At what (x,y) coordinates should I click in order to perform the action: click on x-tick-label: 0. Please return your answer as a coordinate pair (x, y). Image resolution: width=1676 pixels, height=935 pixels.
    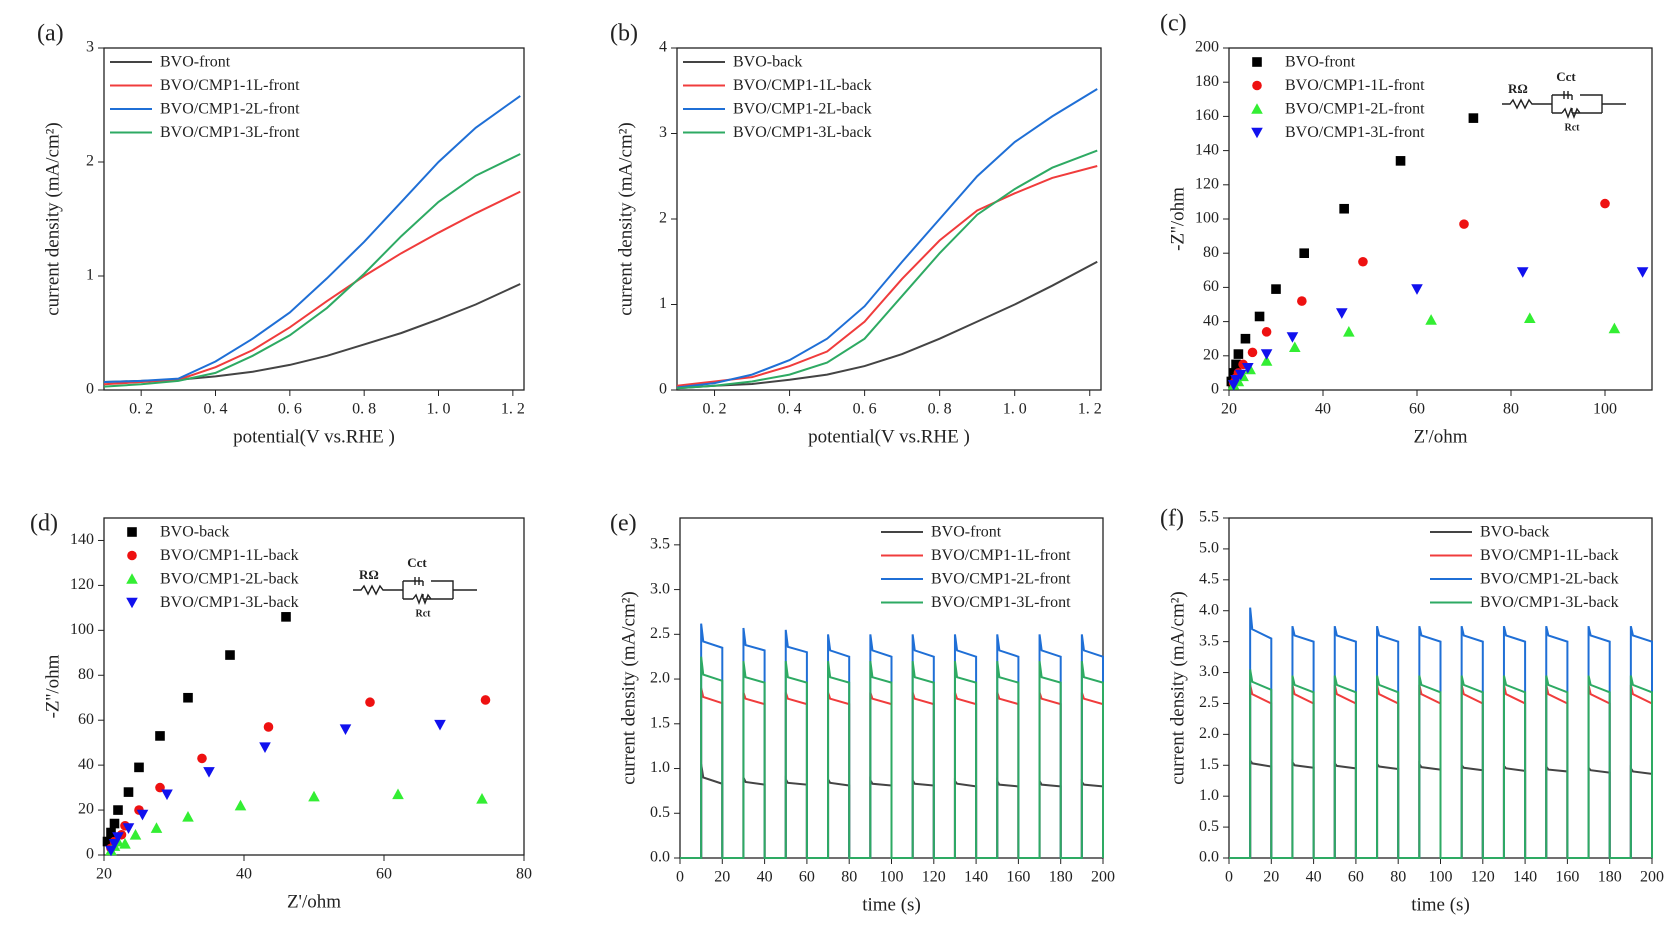
    Looking at the image, I should click on (1229, 877).